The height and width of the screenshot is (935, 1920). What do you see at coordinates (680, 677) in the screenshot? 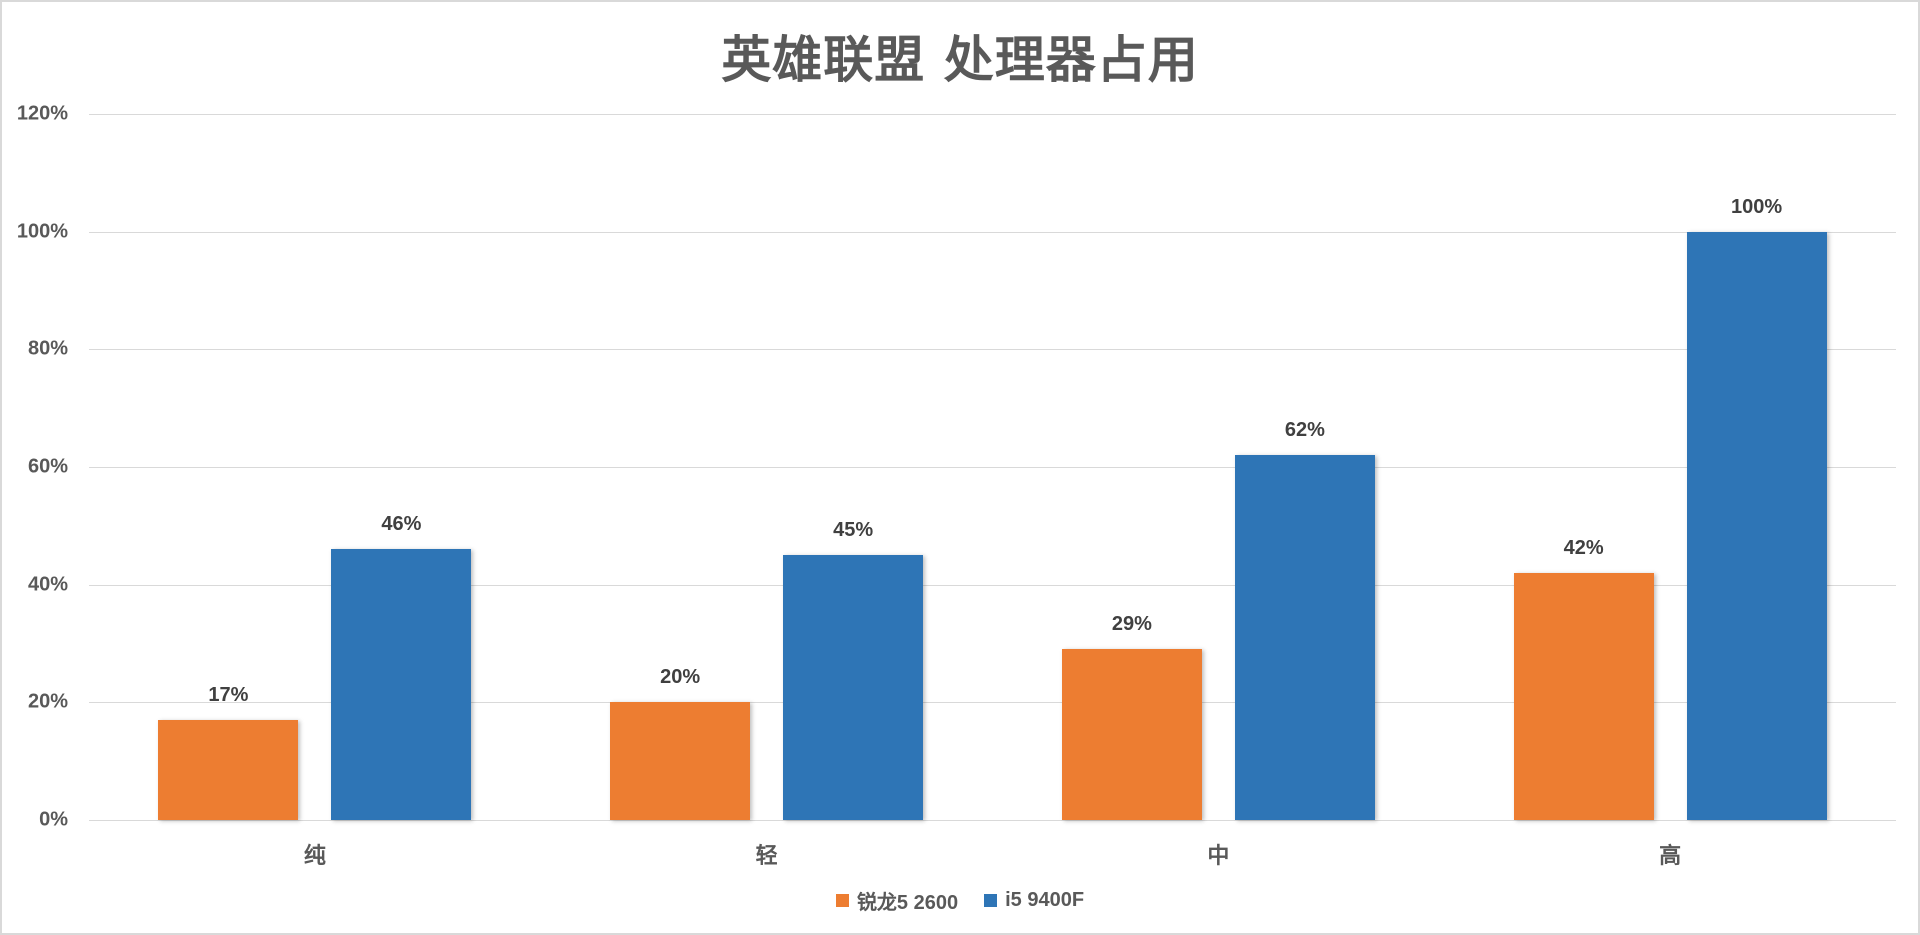
I see `data-label: 20%` at bounding box center [680, 677].